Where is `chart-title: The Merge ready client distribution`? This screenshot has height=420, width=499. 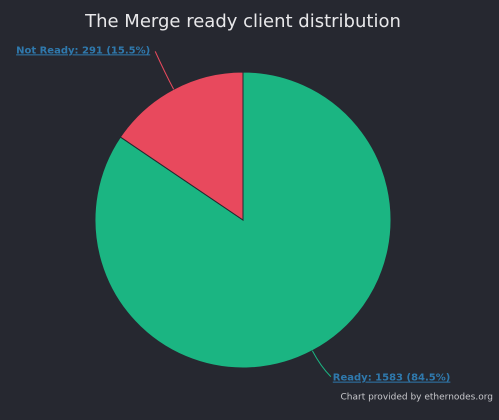
chart-title: The Merge ready client distribution is located at coordinates (242, 21).